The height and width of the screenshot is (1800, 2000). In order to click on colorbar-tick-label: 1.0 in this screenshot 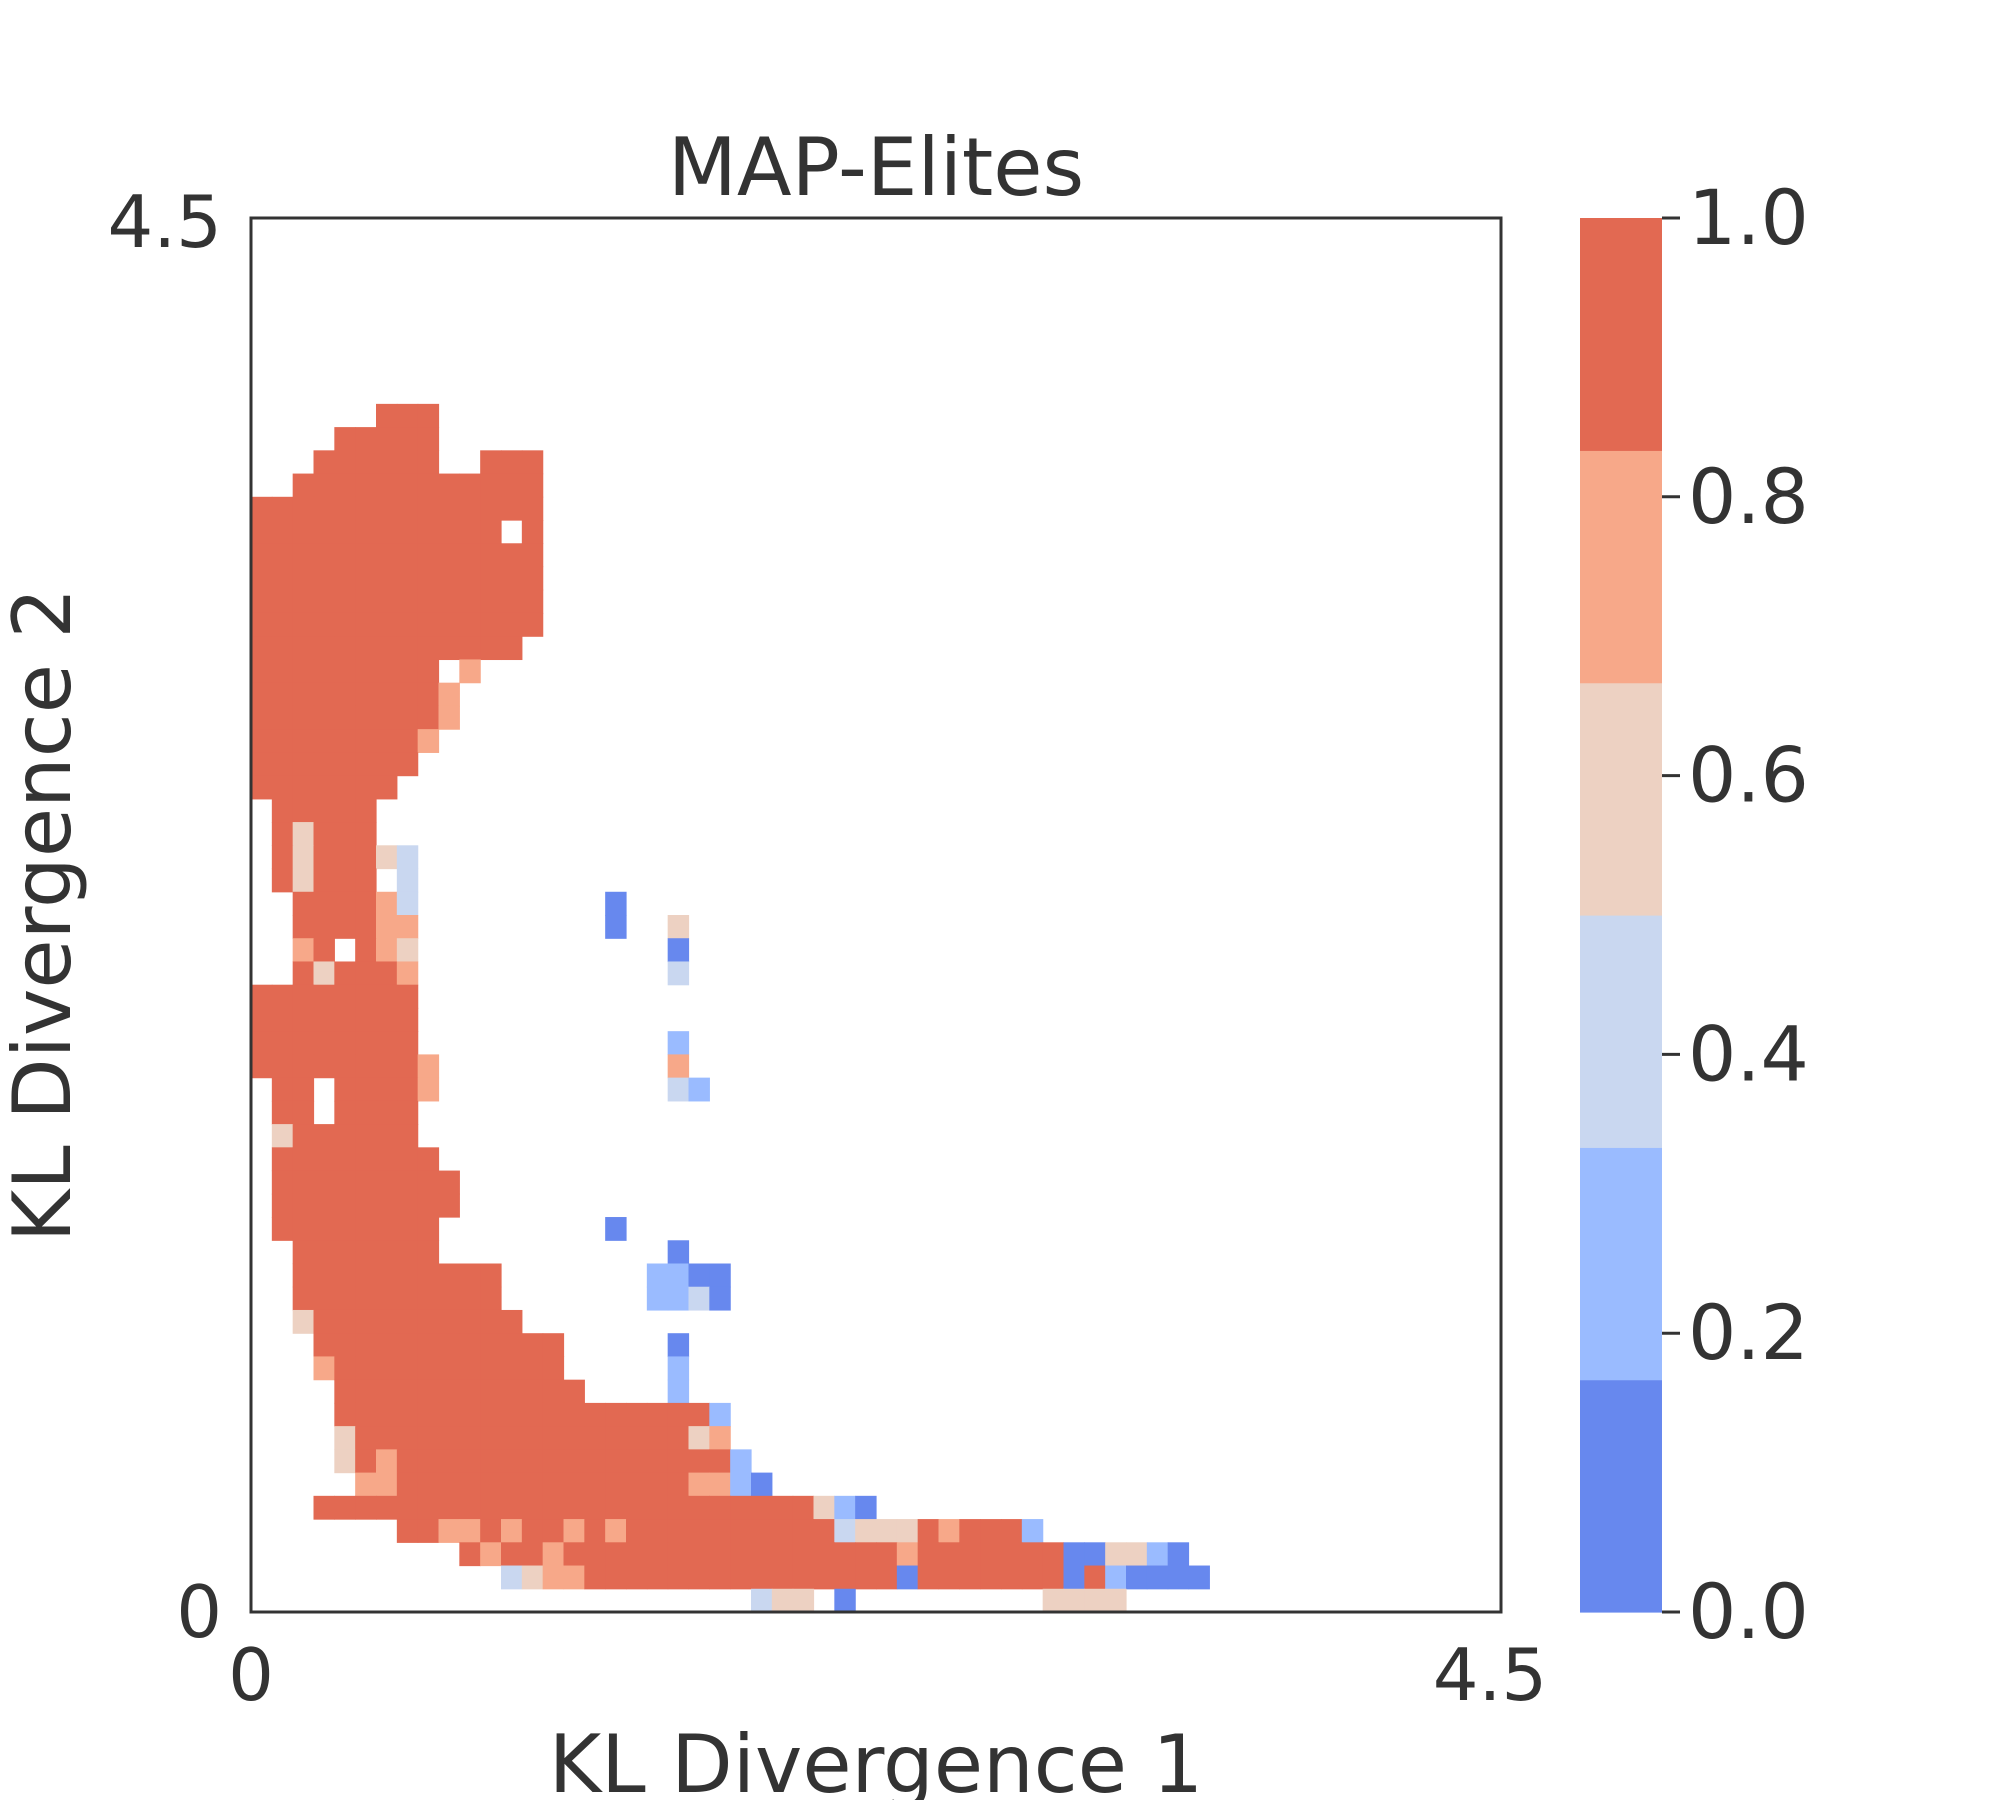, I will do `click(1748, 217)`.